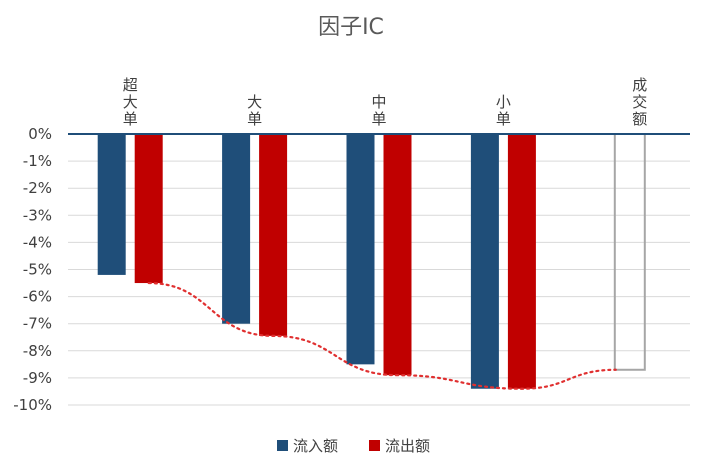 This screenshot has height=465, width=702. Describe the element at coordinates (315, 446) in the screenshot. I see `legend-label-inflow: 流入额` at that location.